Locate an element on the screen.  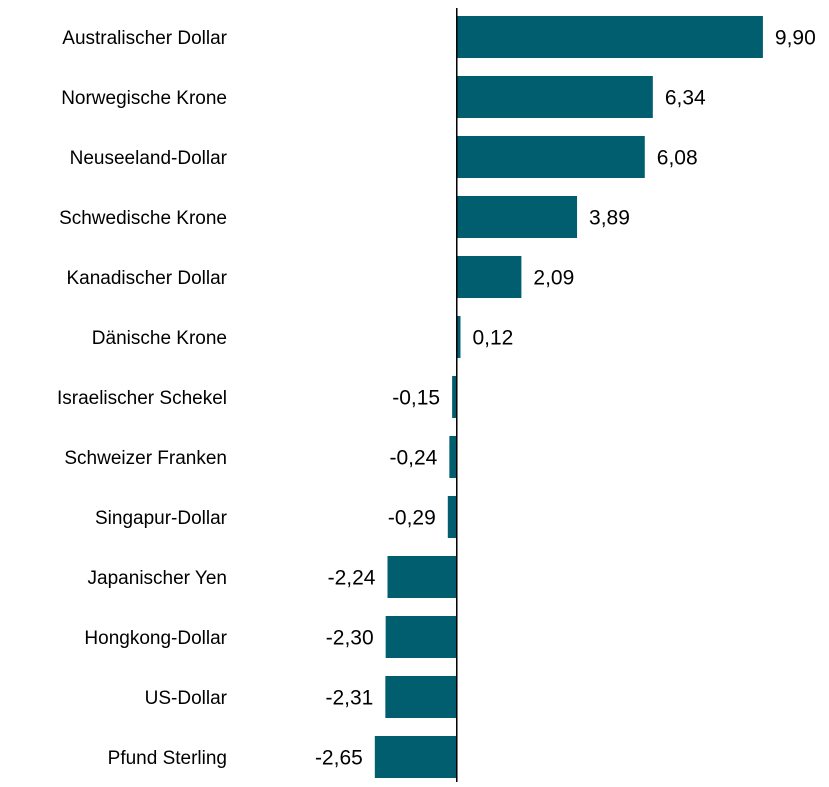
value-label: 3,89 is located at coordinates (609, 218).